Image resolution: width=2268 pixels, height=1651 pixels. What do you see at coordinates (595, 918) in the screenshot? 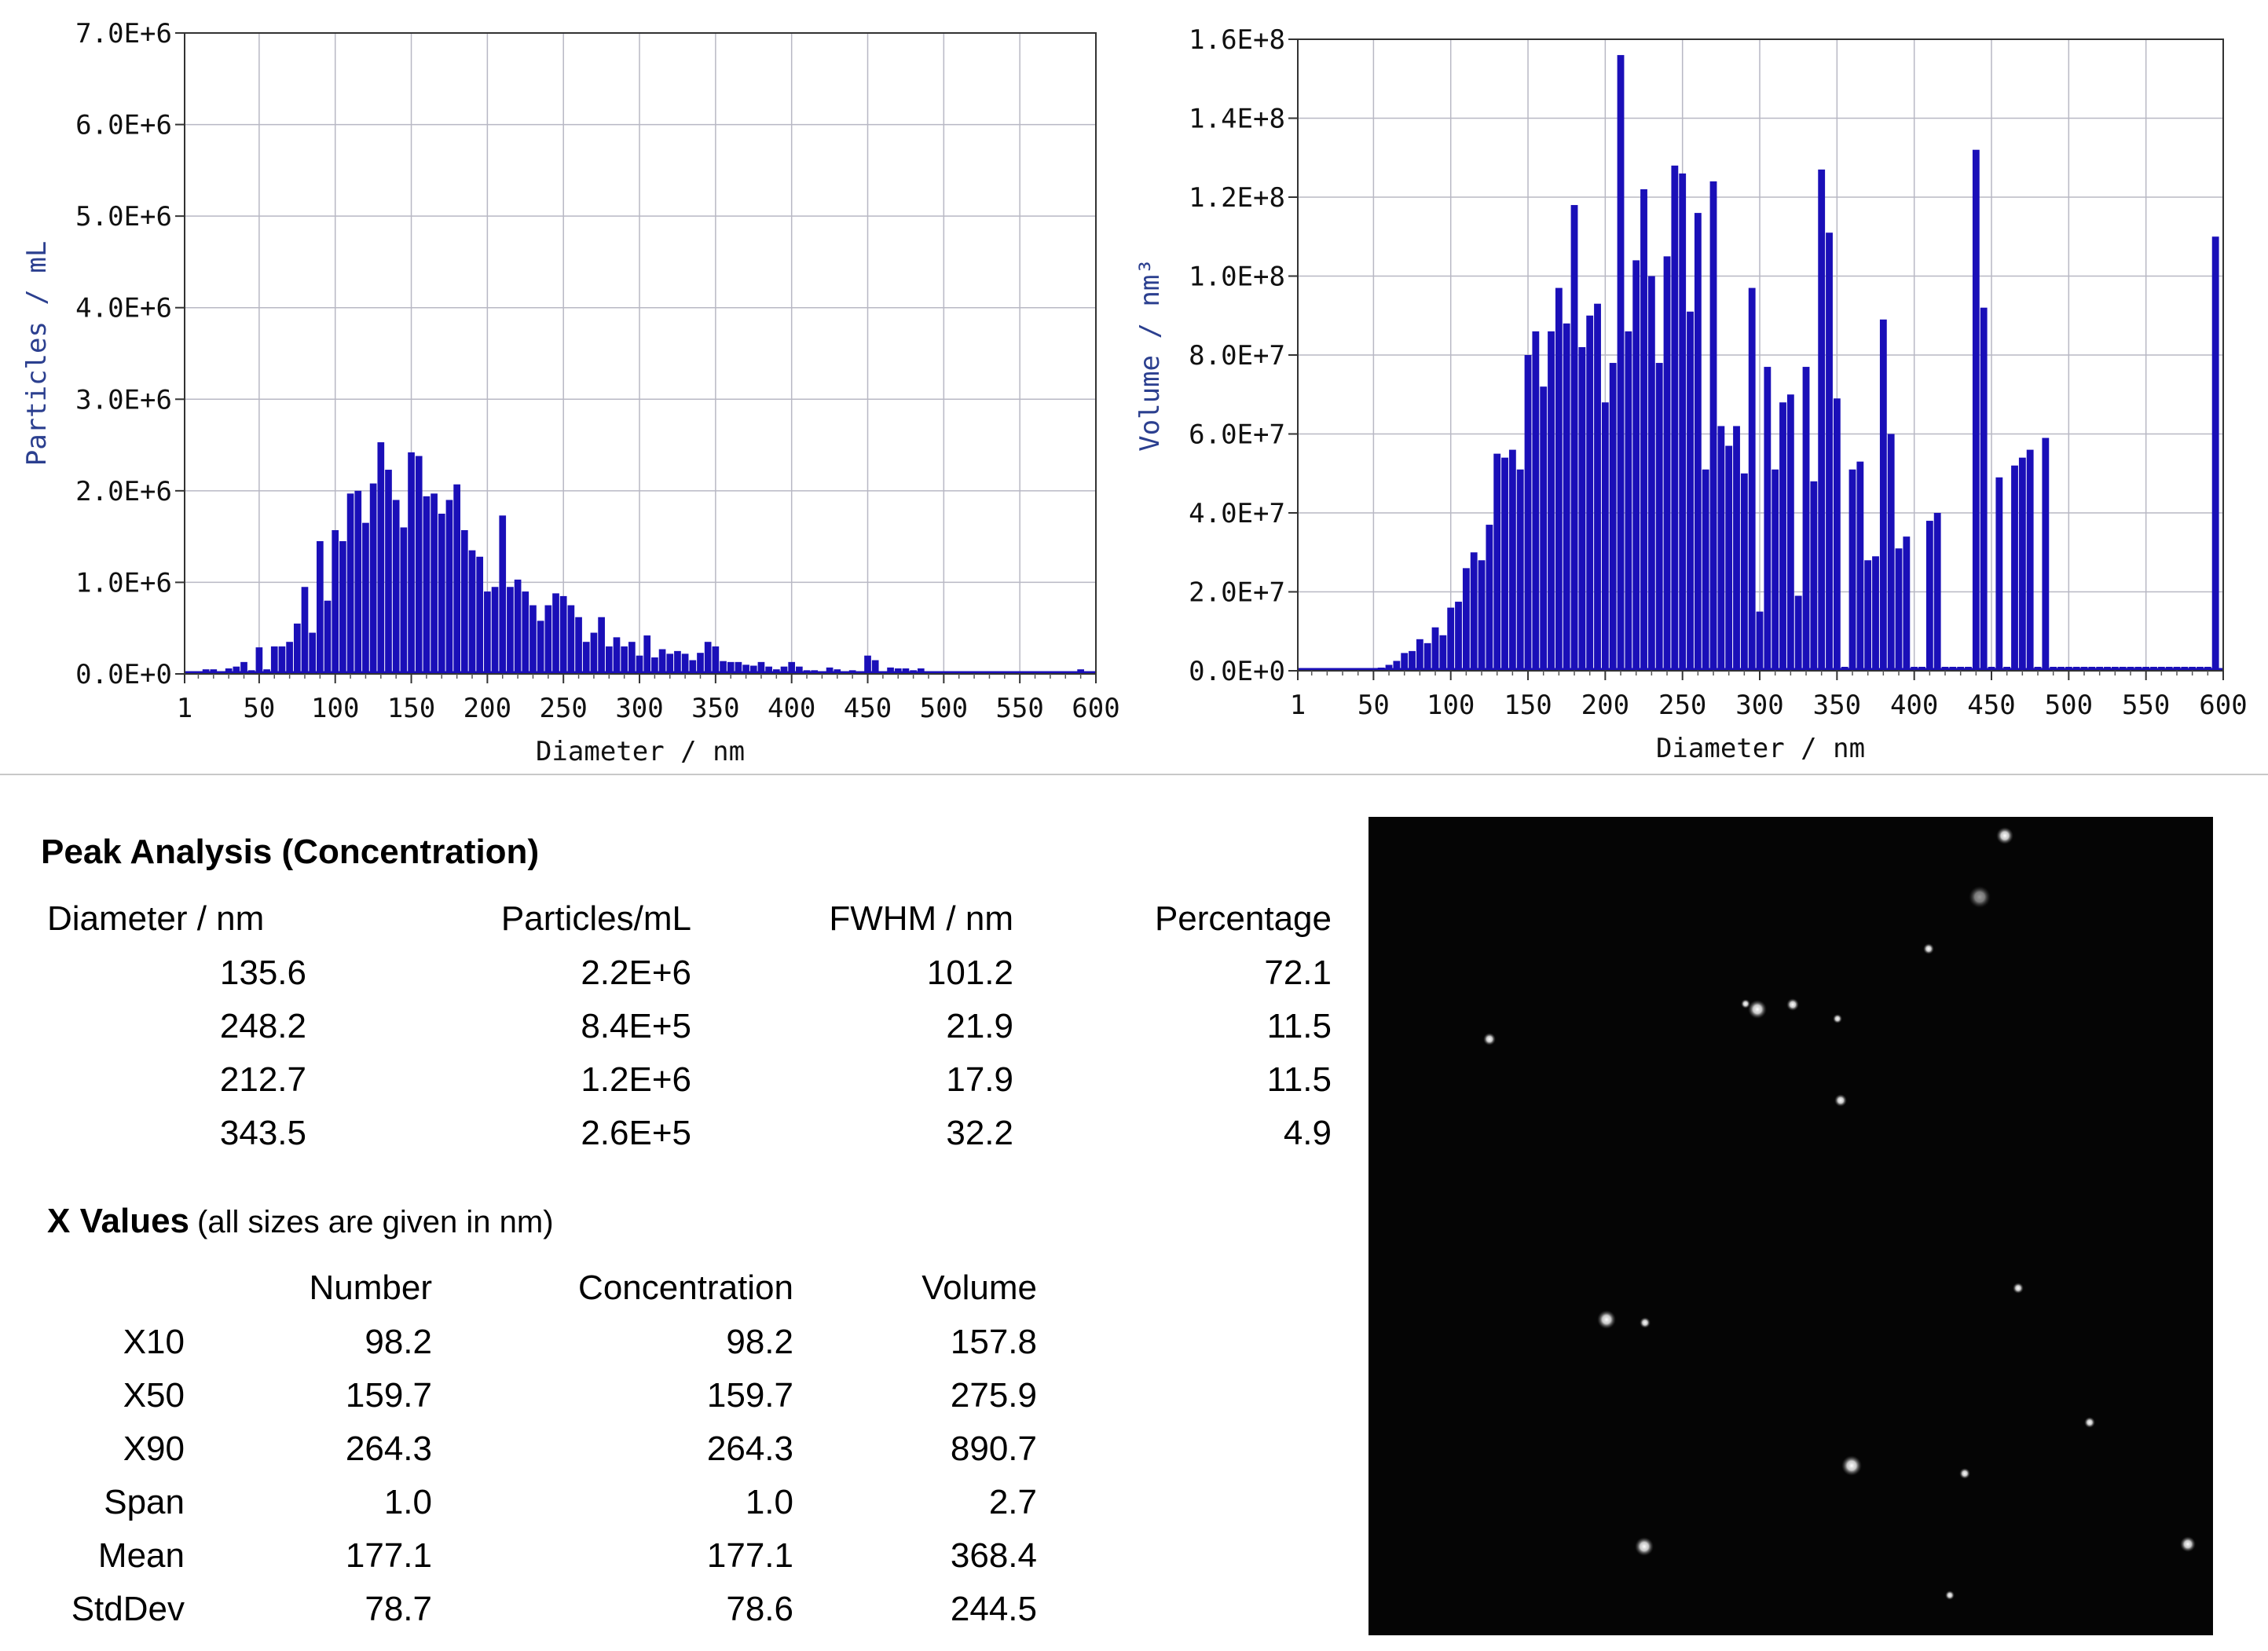
I see `column-header: Particles/mL` at bounding box center [595, 918].